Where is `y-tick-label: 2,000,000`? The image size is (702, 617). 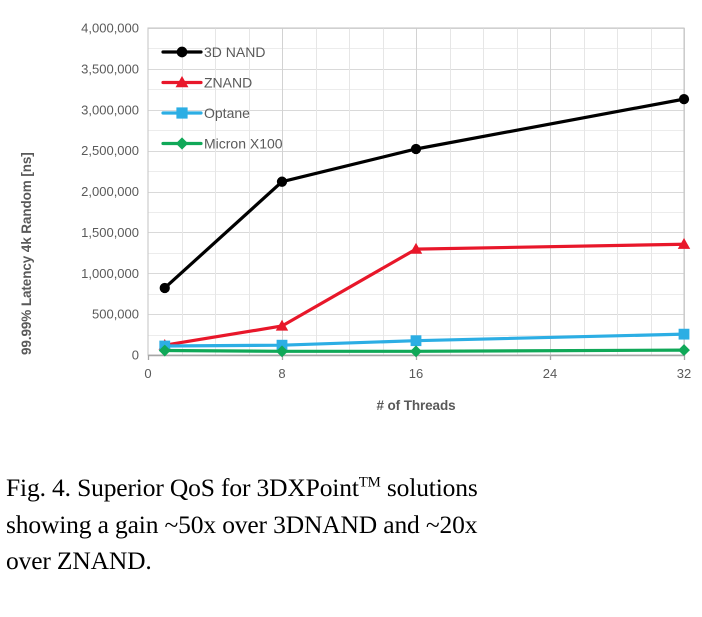
y-tick-label: 2,000,000 is located at coordinates (110, 191).